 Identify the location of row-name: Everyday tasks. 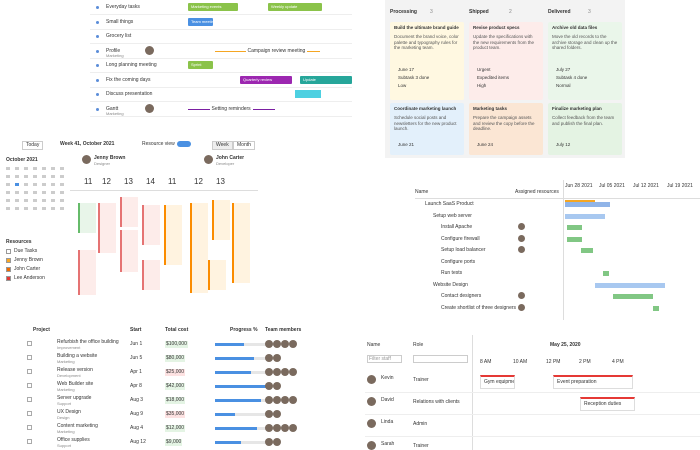
(123, 7).